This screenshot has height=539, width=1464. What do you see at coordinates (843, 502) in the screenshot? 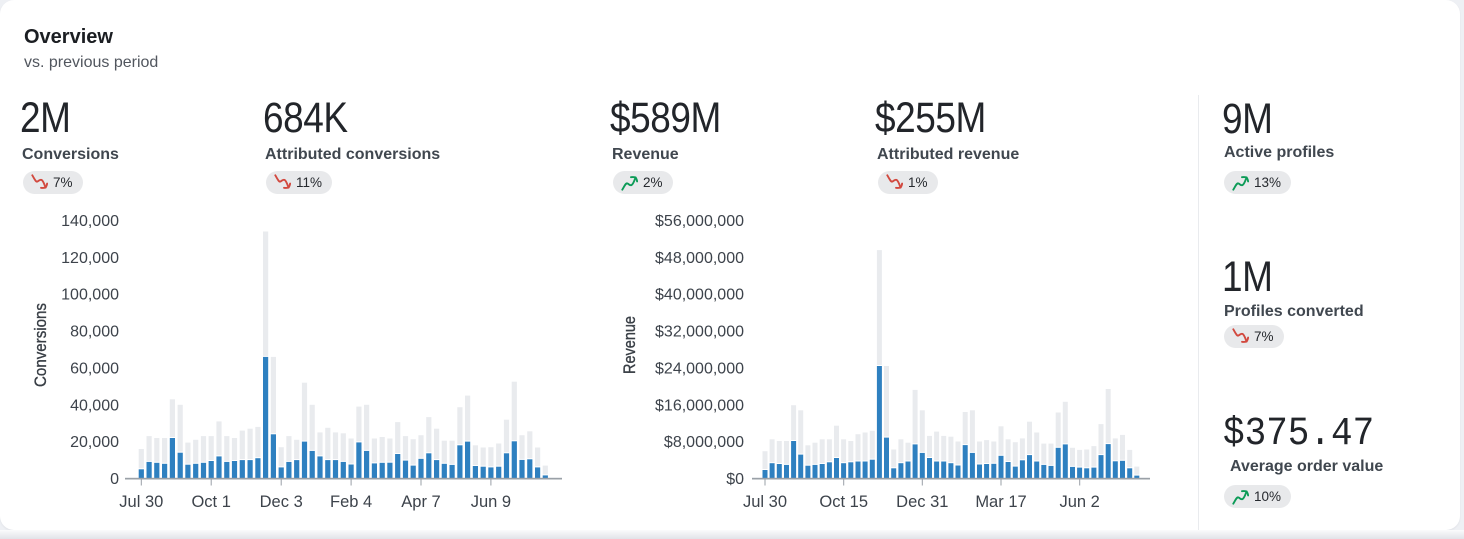
I see `svg-text: Oct 15` at bounding box center [843, 502].